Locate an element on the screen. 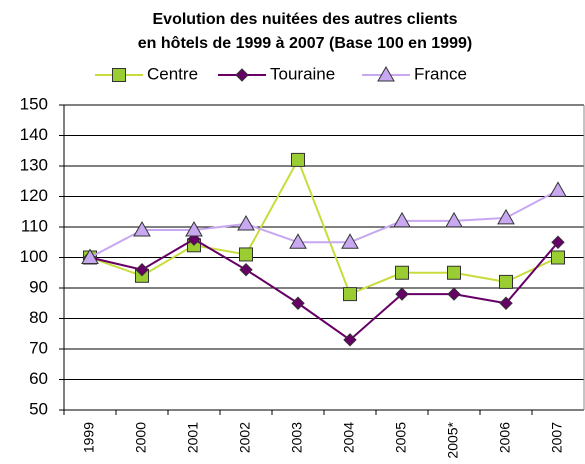  y-tick-label: 110 is located at coordinates (34, 225).